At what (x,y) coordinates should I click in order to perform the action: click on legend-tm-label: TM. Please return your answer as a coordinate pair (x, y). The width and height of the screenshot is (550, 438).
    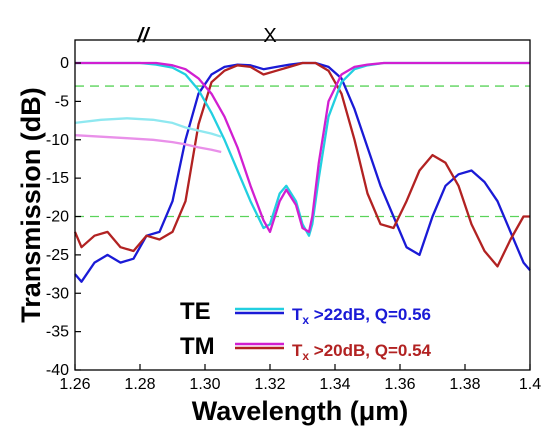
    Looking at the image, I should click on (197, 346).